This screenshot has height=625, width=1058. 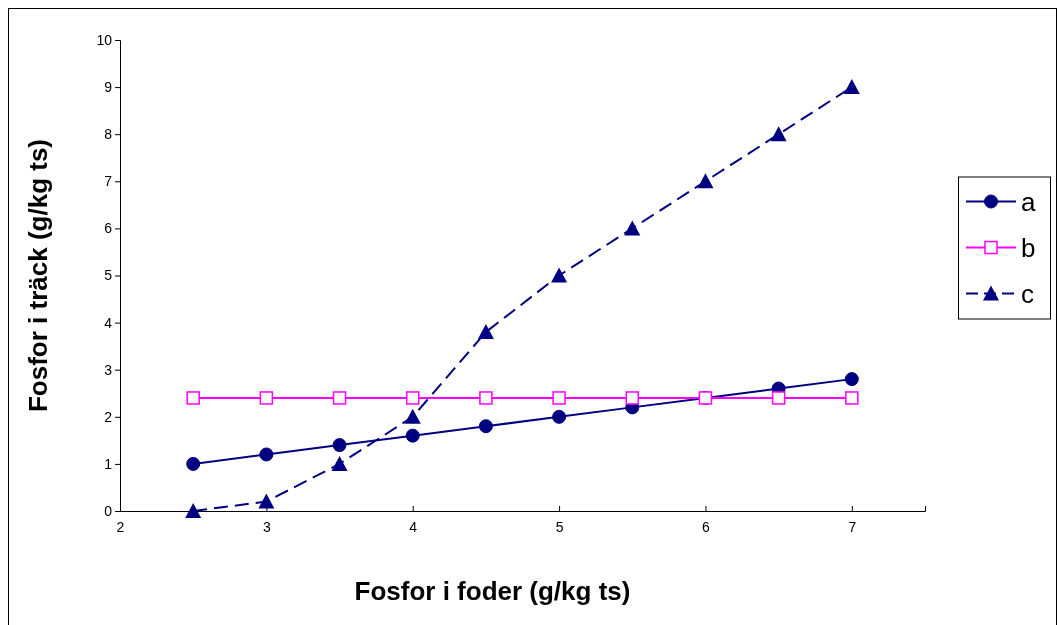 I want to click on y-tick-label: 3, so click(x=108, y=369).